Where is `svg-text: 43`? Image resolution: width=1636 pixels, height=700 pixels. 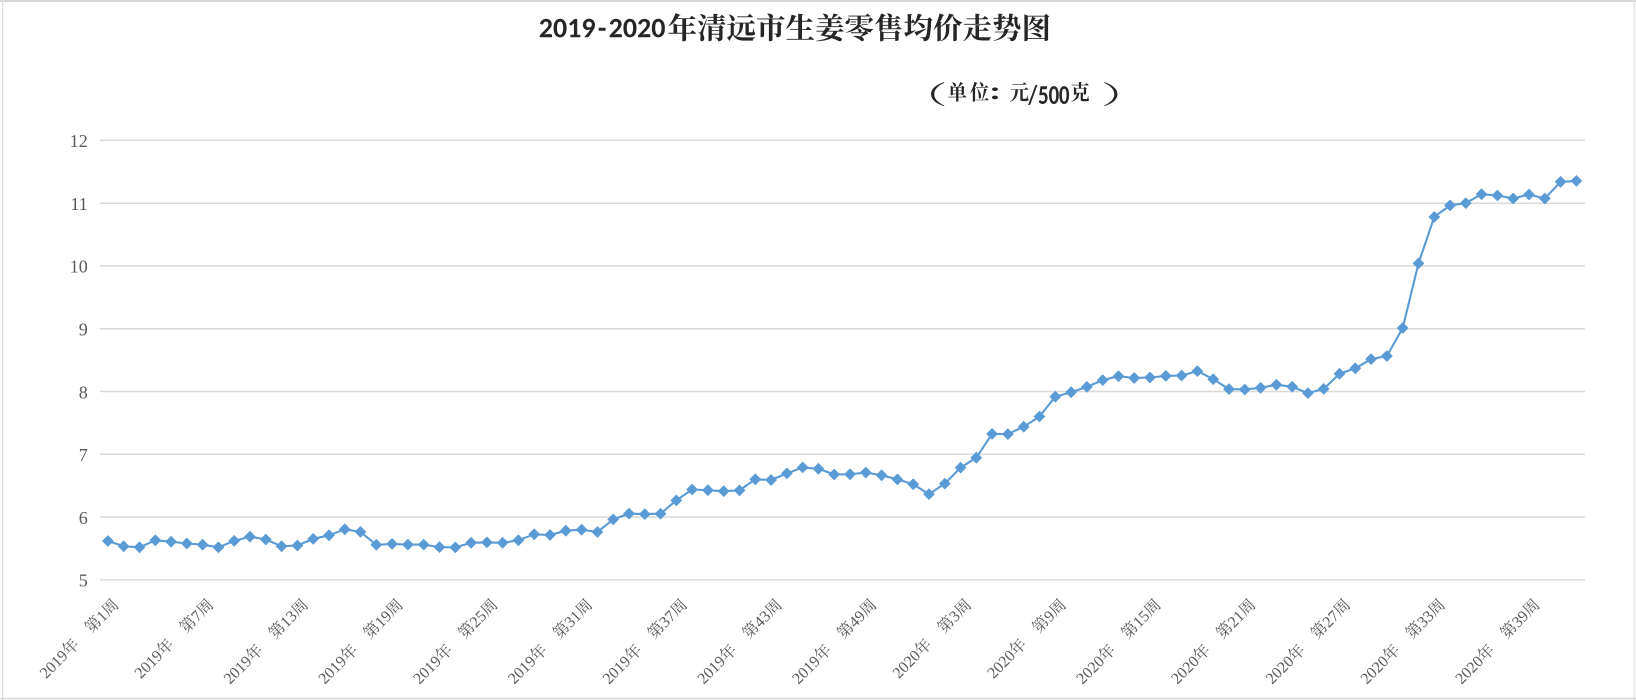 svg-text: 43 is located at coordinates (762, 619).